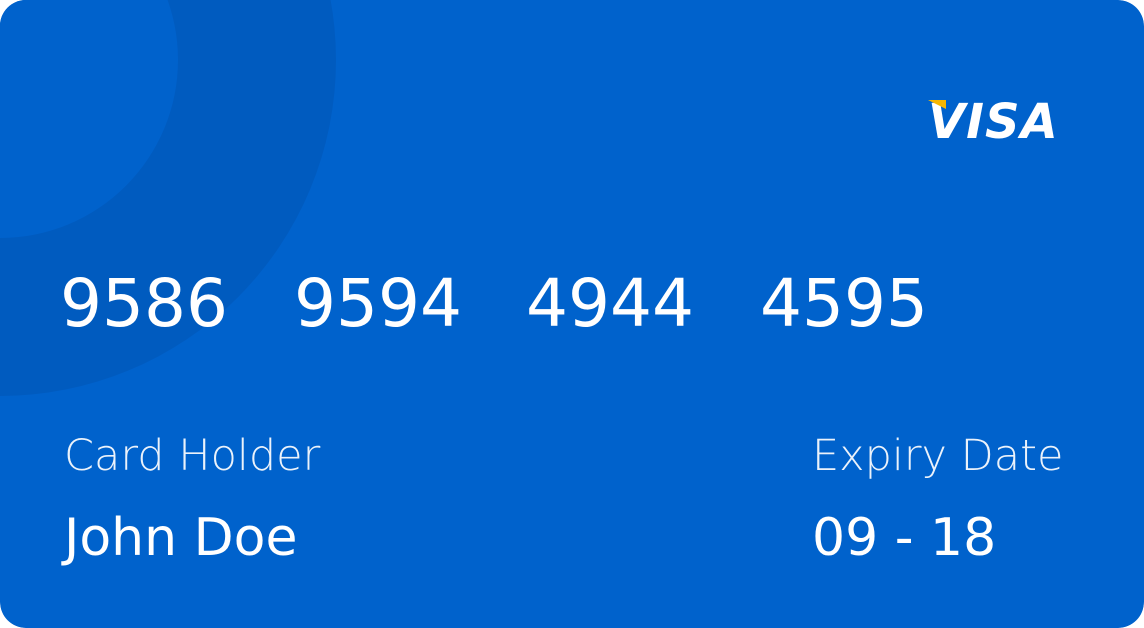 This screenshot has width=1144, height=628. Describe the element at coordinates (144, 303) in the screenshot. I see `card-number-group-1: 9586` at that location.